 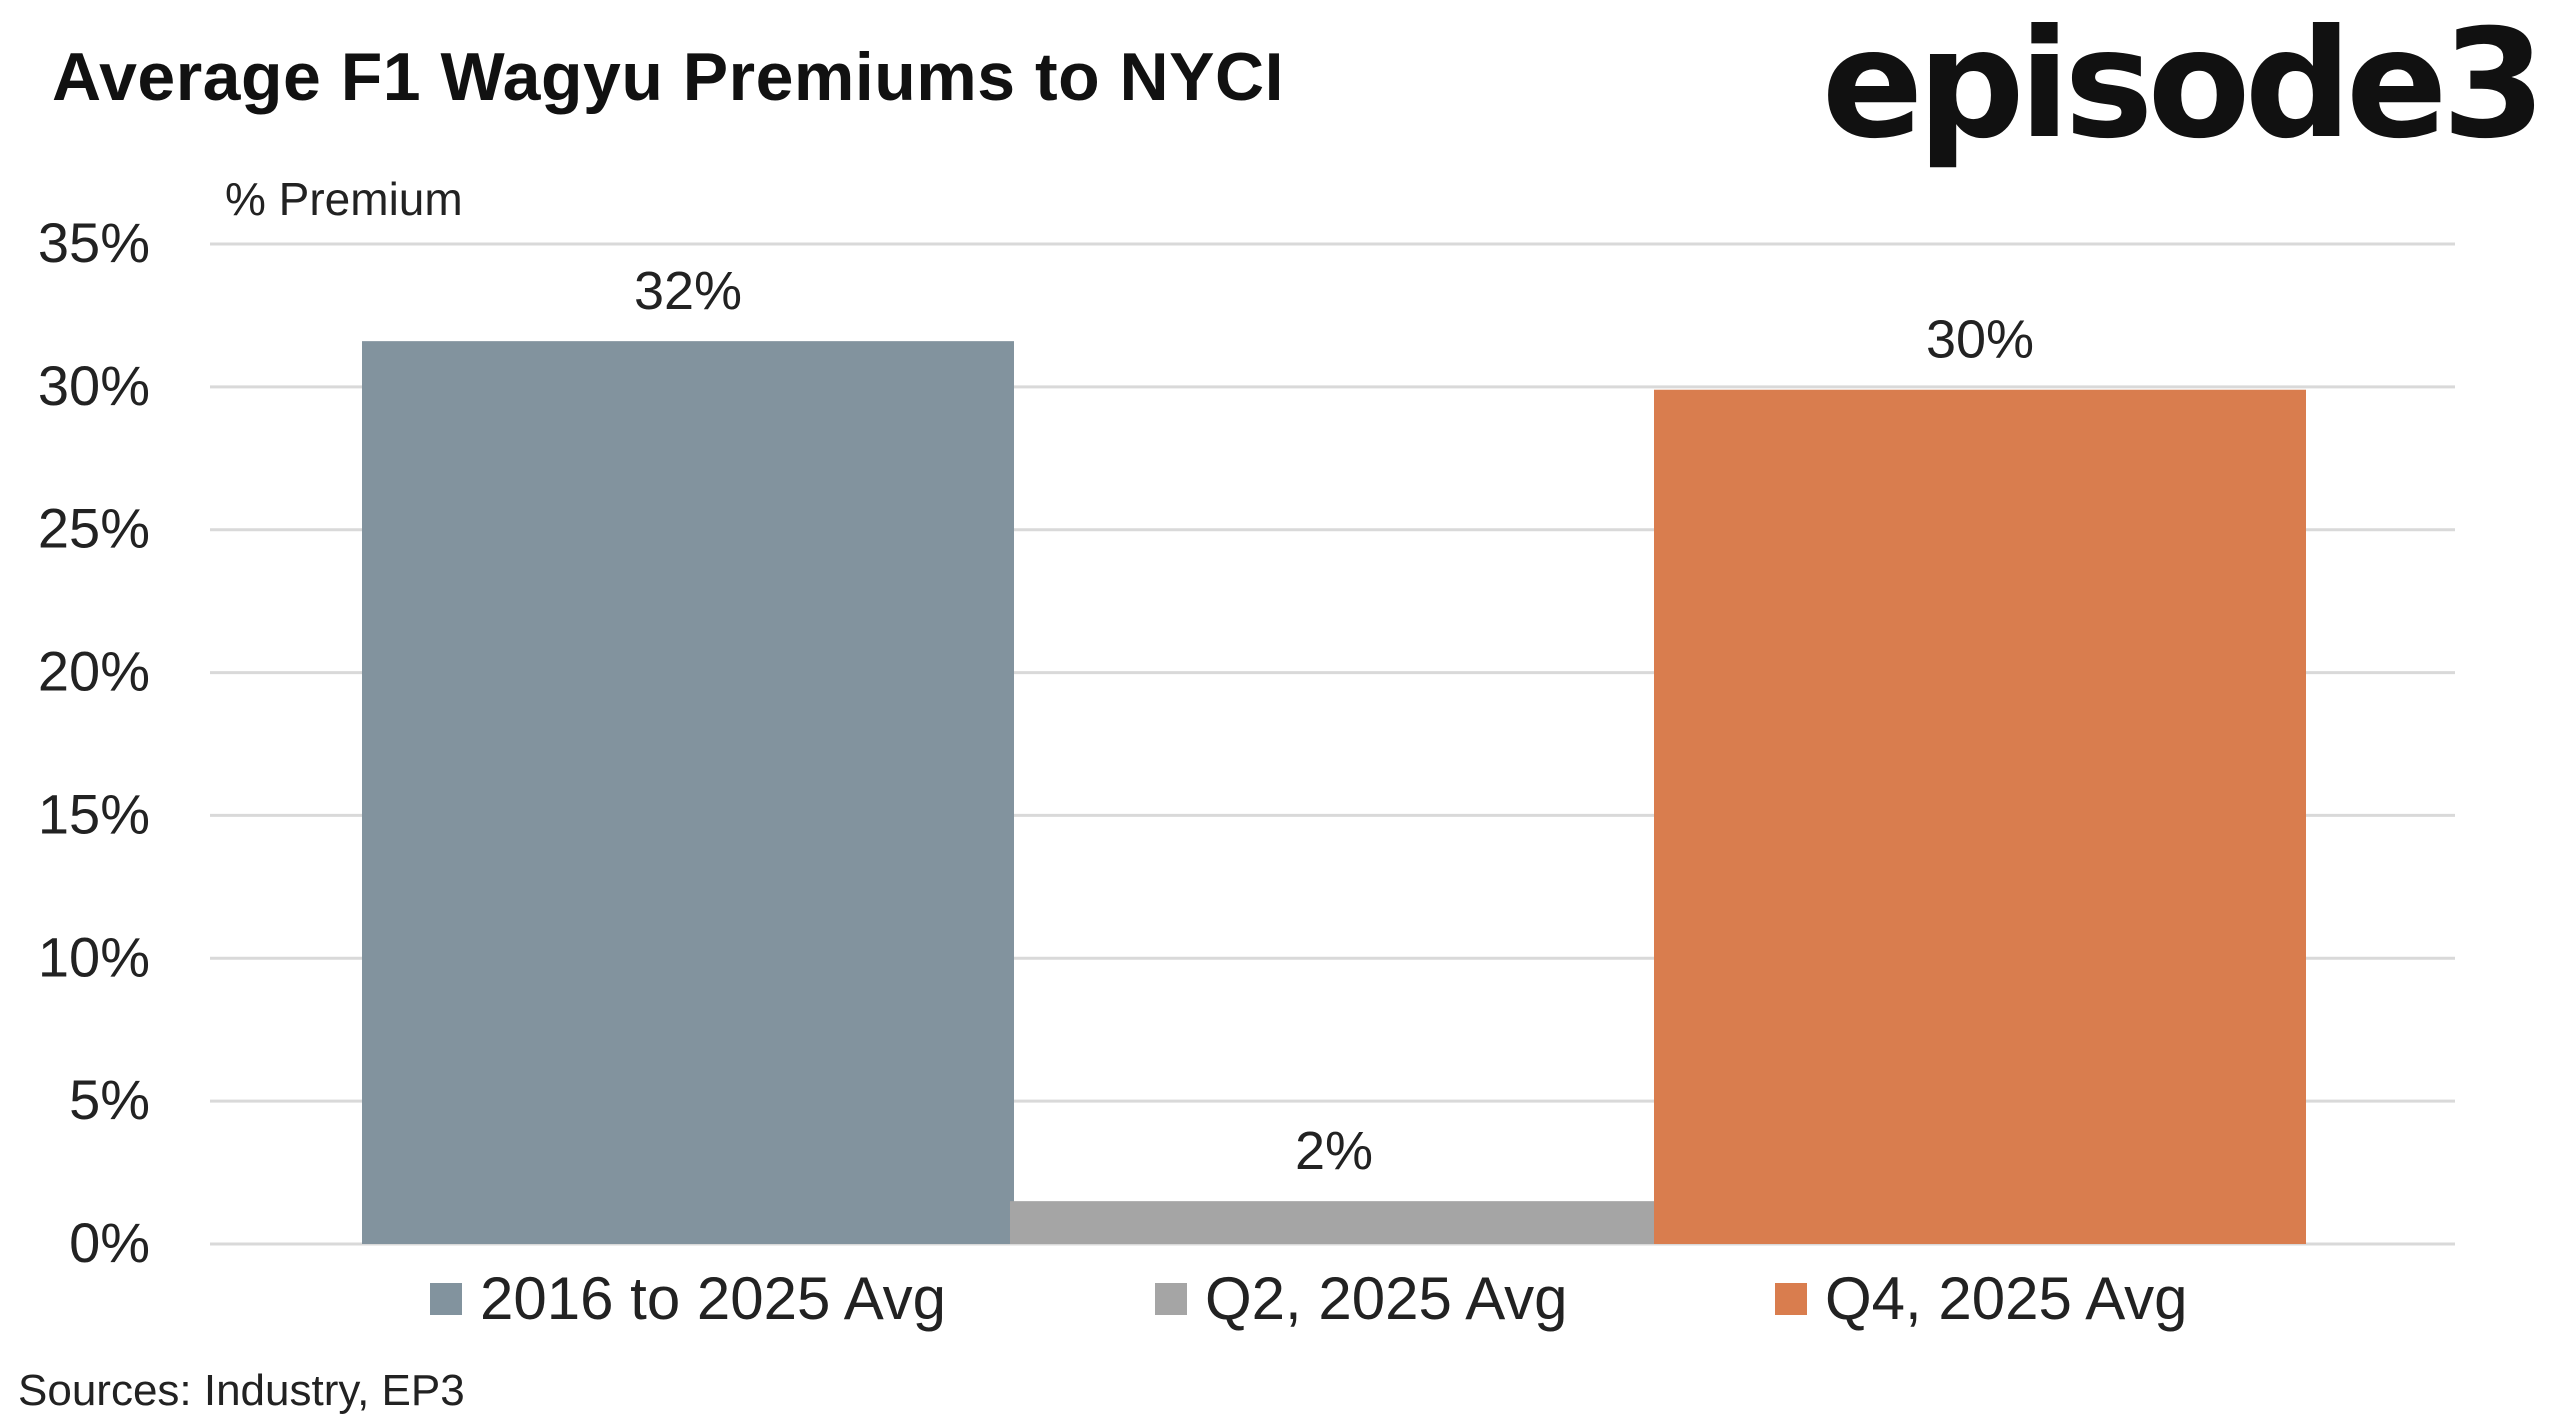 What do you see at coordinates (2006, 1298) in the screenshot?
I see `legend-label-3: Q4, 2025 Avg` at bounding box center [2006, 1298].